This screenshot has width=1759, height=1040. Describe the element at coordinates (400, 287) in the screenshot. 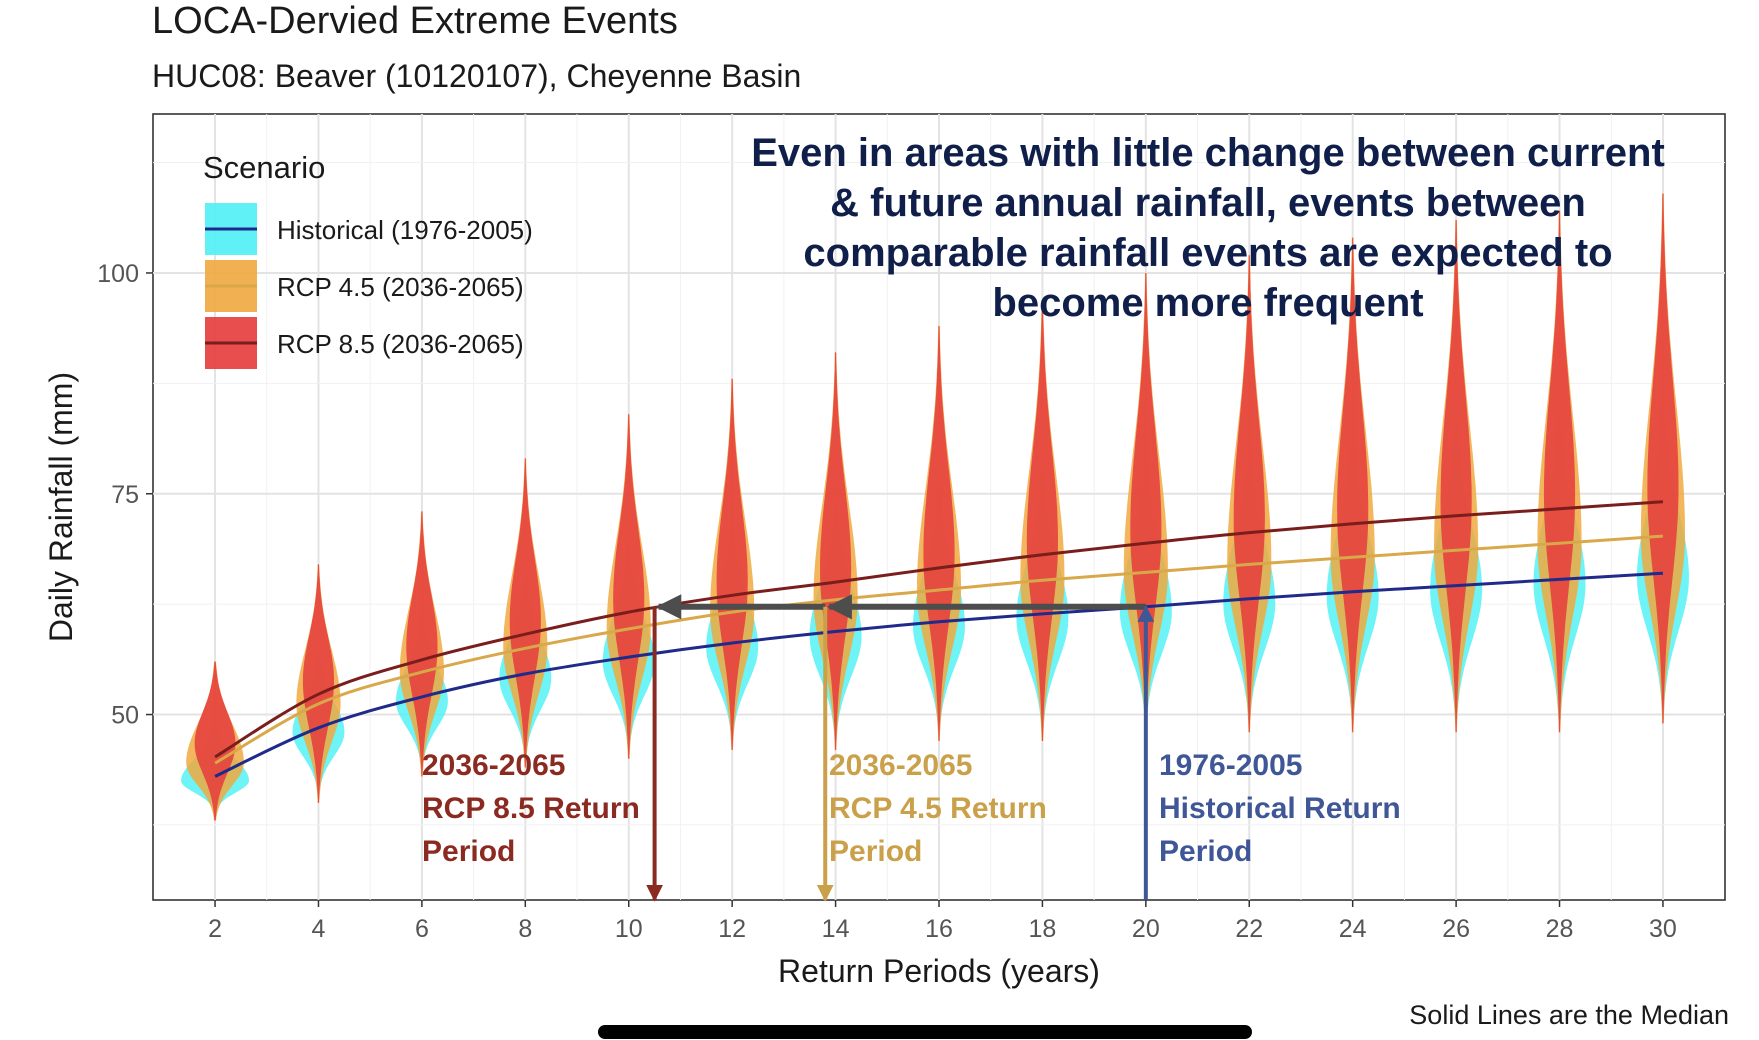

I see `legend-label: RCP 4.5 (2036-2065)` at that location.